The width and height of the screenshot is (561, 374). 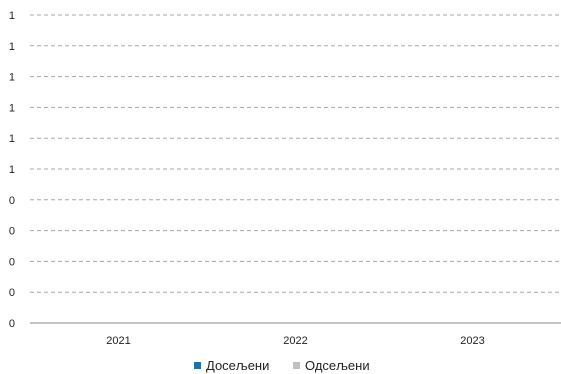 What do you see at coordinates (337, 365) in the screenshot?
I see `legend-label: Одсељени` at bounding box center [337, 365].